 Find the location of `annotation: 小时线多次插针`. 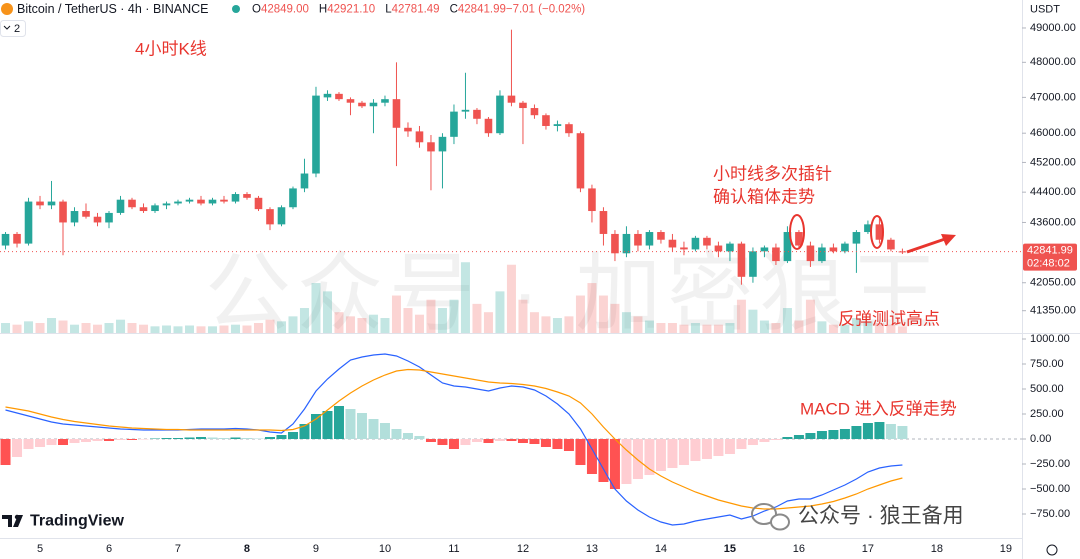

annotation: 小时线多次插针 is located at coordinates (772, 173).